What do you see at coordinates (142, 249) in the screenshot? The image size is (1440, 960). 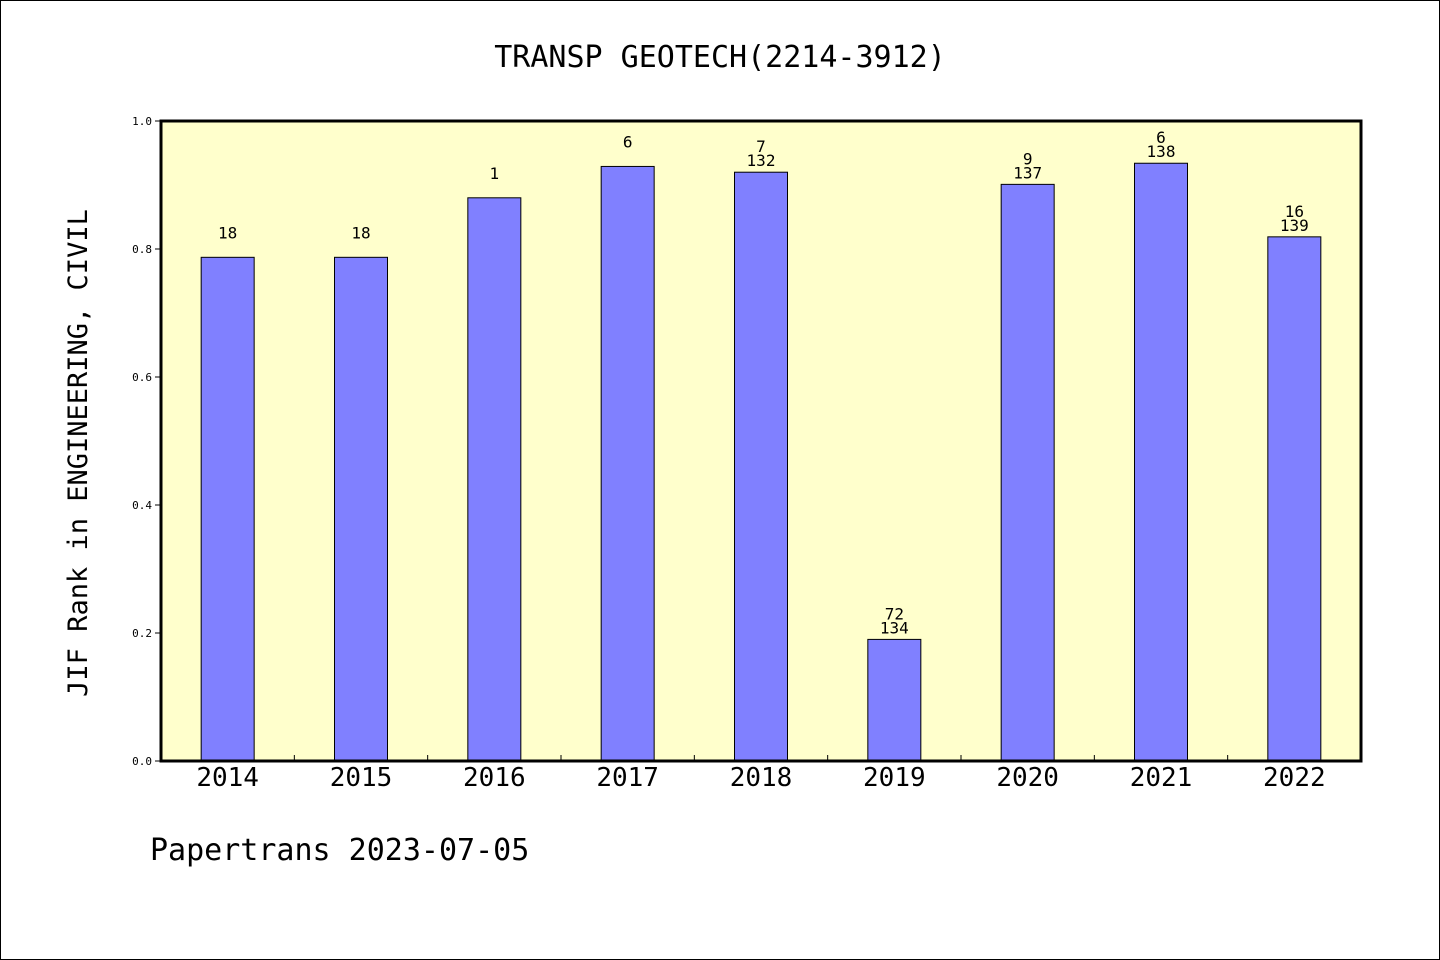 I see `y-tick-label: 0.8` at bounding box center [142, 249].